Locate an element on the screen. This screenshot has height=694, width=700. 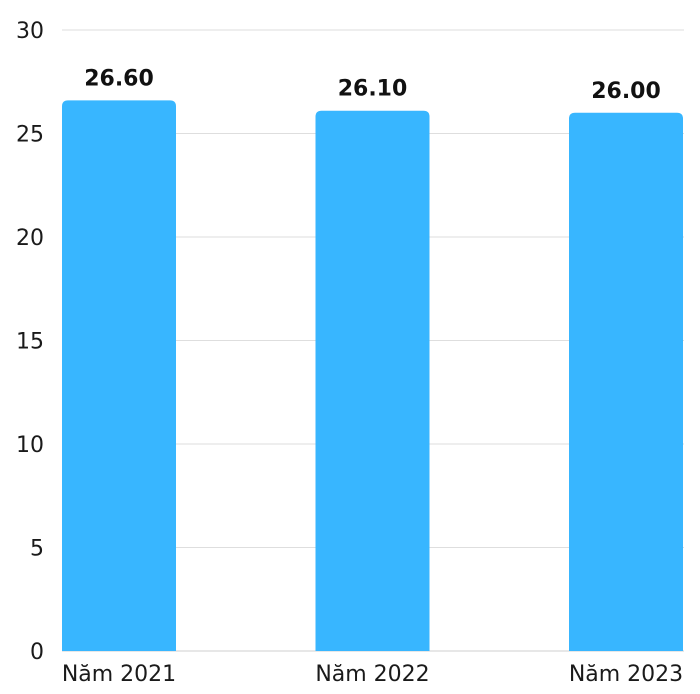
x-category-label: Năm 2022 is located at coordinates (372, 674).